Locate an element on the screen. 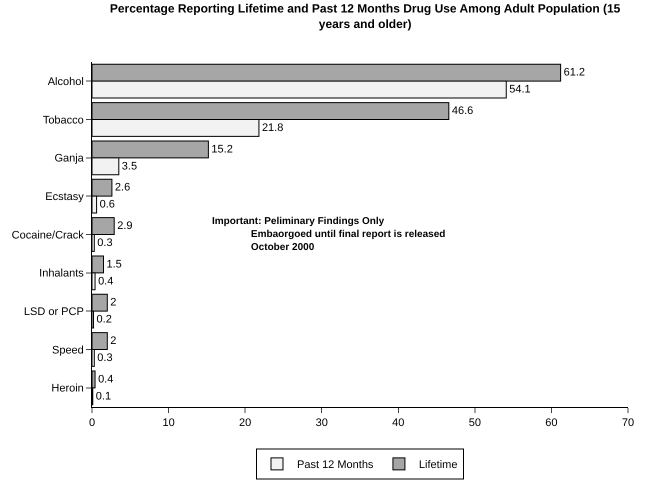  y-tick-label: Heroin is located at coordinates (67, 388).